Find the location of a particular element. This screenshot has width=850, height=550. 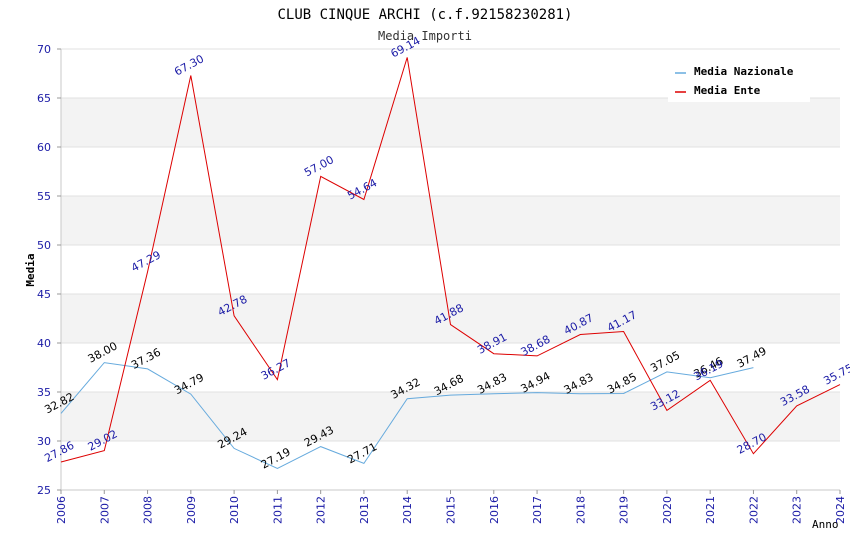

legend: Media Nazionale Media Ente is located at coordinates (739, 81).